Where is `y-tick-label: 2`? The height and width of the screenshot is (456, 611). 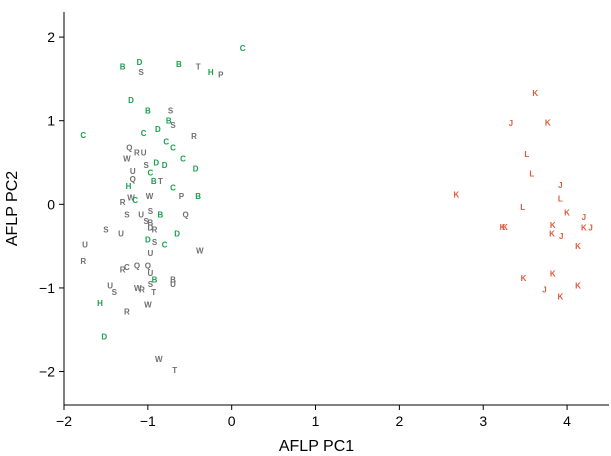
y-tick-label: 2 is located at coordinates (51, 37).